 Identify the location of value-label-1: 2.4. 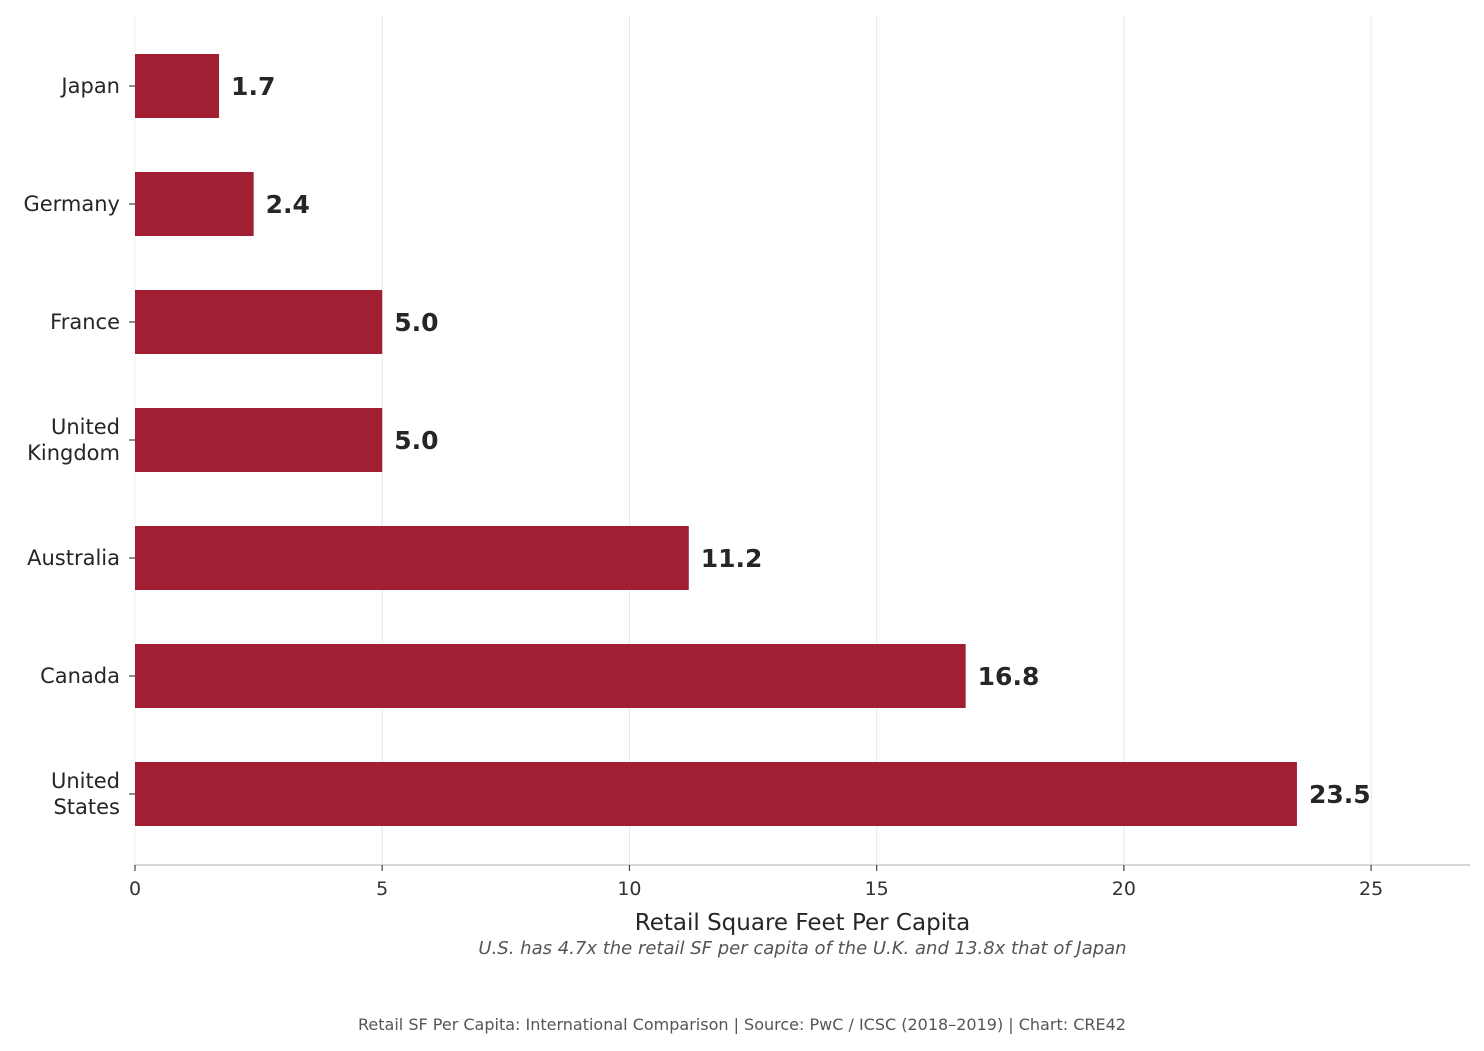
(288, 204).